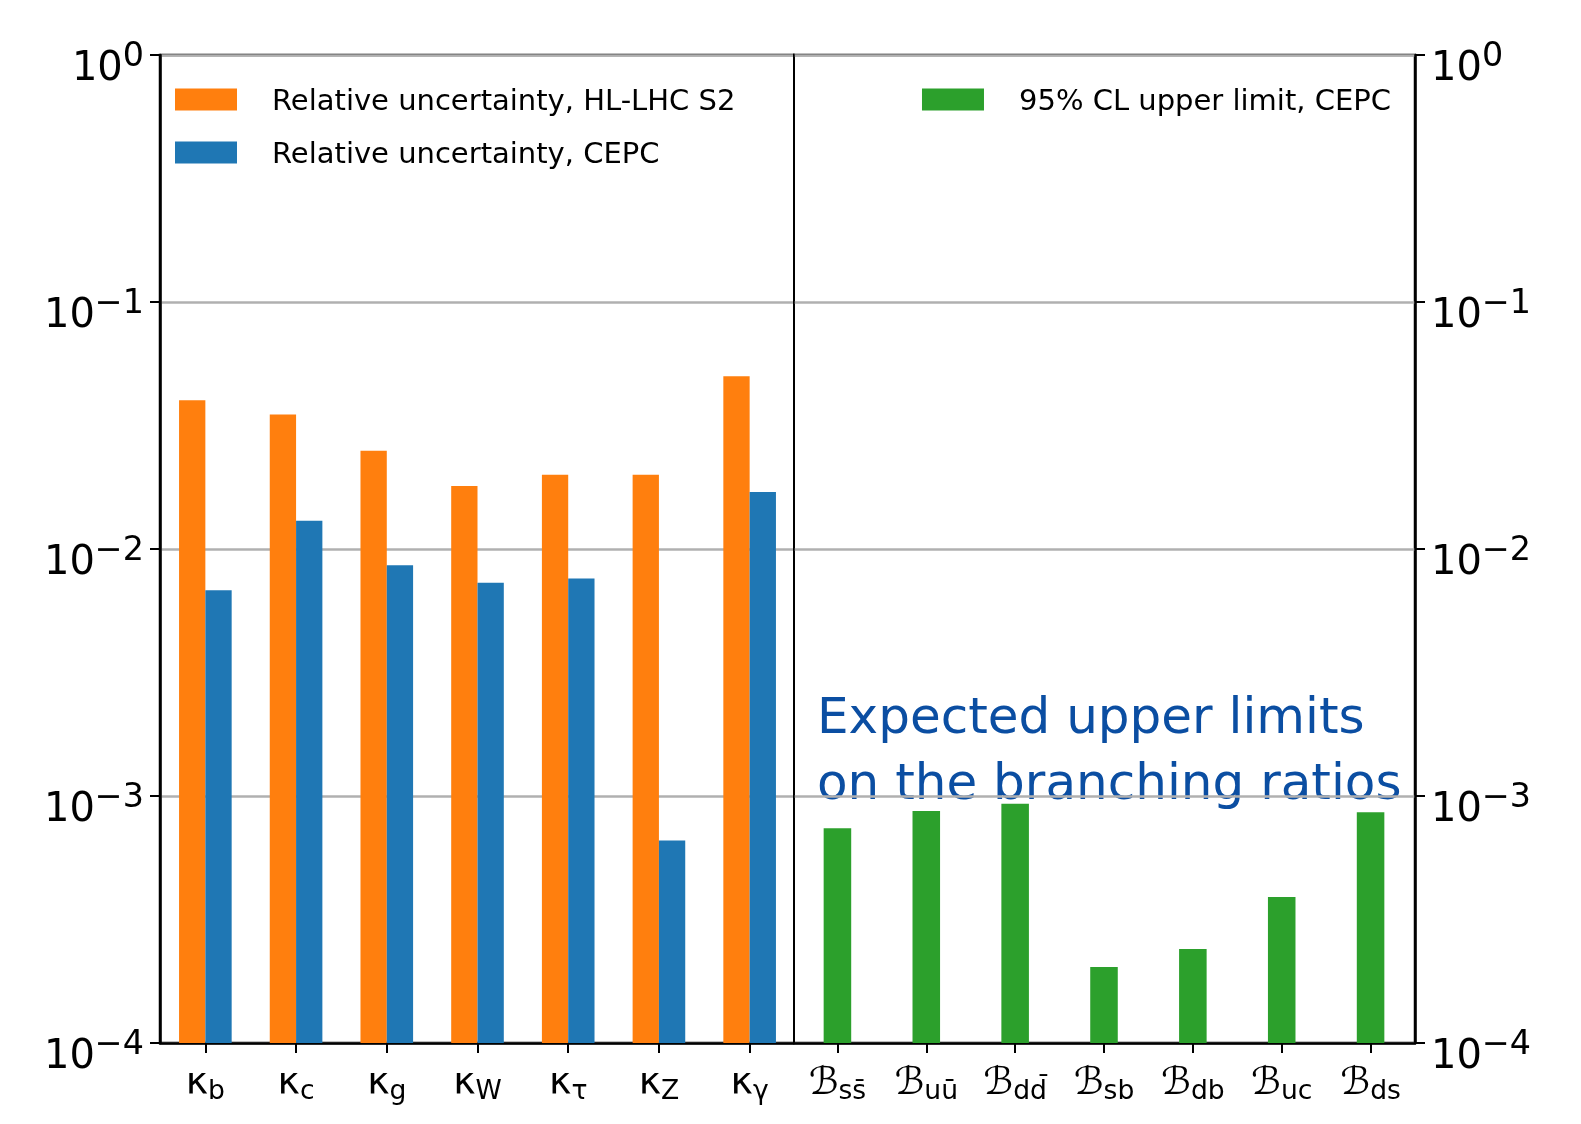  I want to click on y-tick-label: 10$^{−3}$, so click(93, 803).